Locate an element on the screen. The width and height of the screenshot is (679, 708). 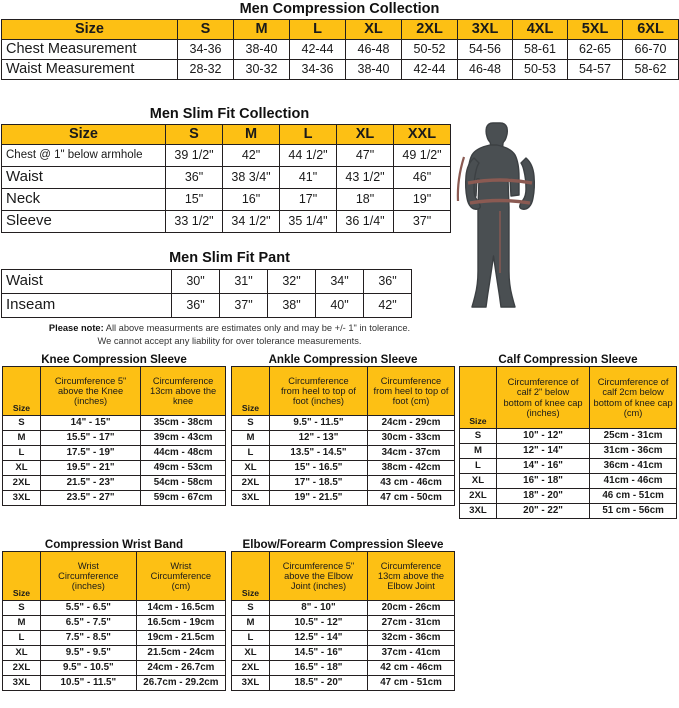
size-cell: 2XL is located at coordinates (250, 668).